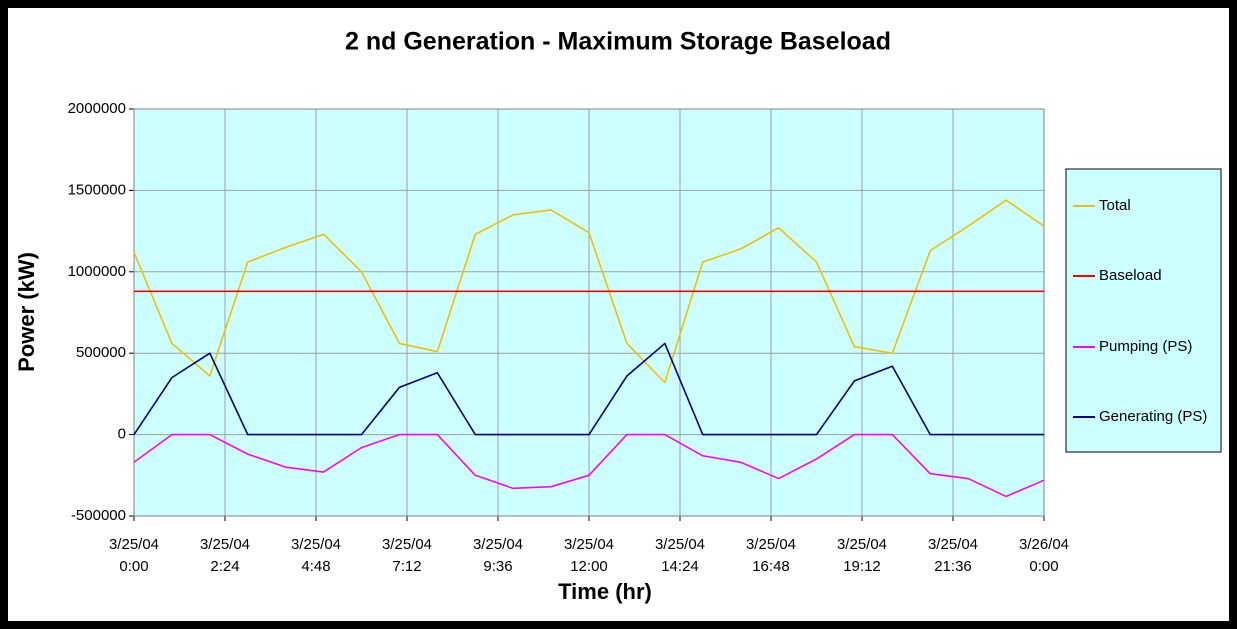 This screenshot has width=1237, height=629. What do you see at coordinates (26, 312) in the screenshot?
I see `y-axis-label: Power (kW)` at bounding box center [26, 312].